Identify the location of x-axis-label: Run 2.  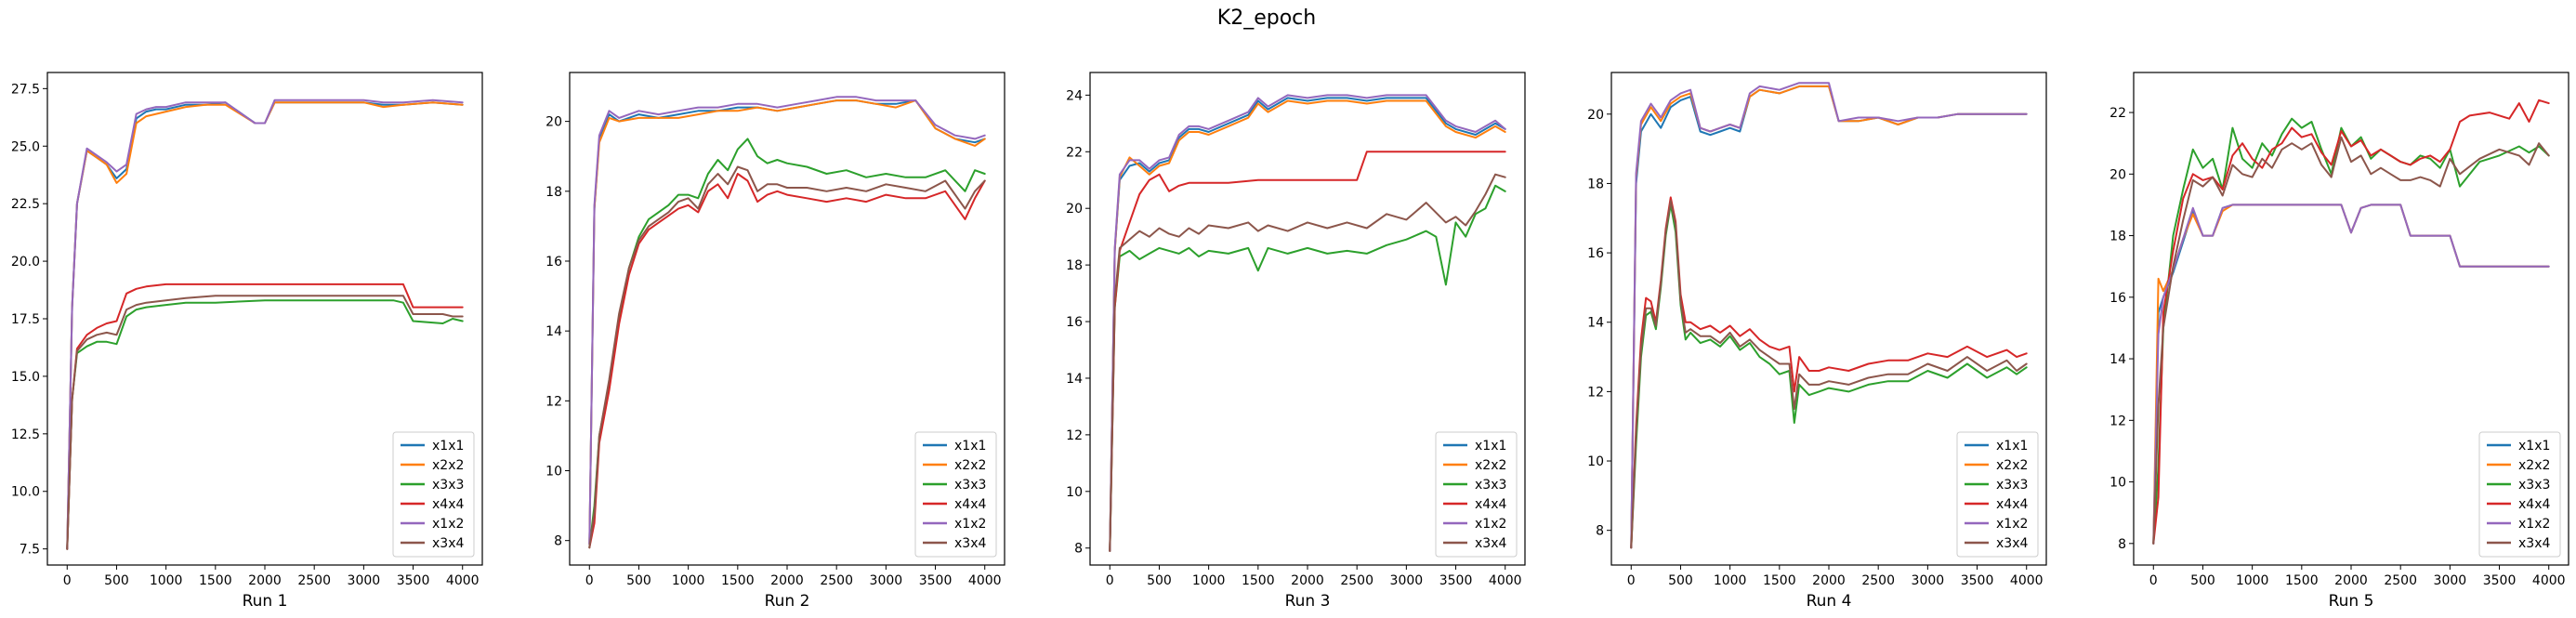
(787, 601).